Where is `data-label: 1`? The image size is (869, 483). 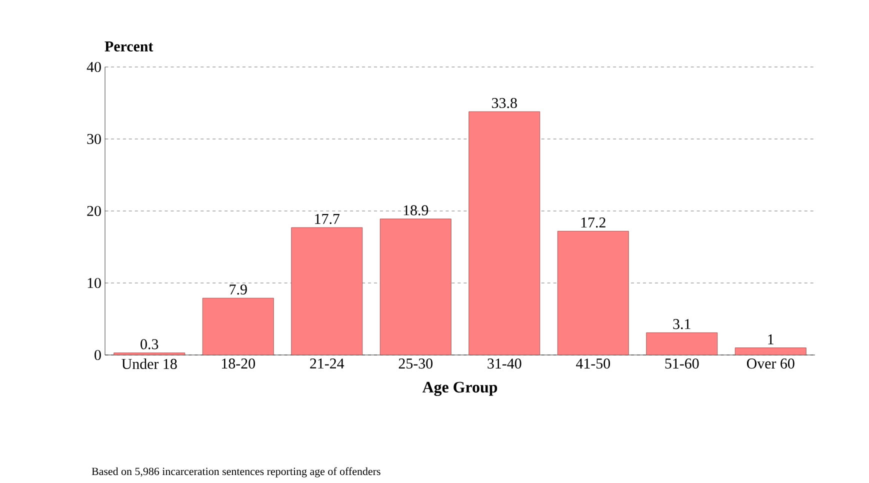
data-label: 1 is located at coordinates (771, 339).